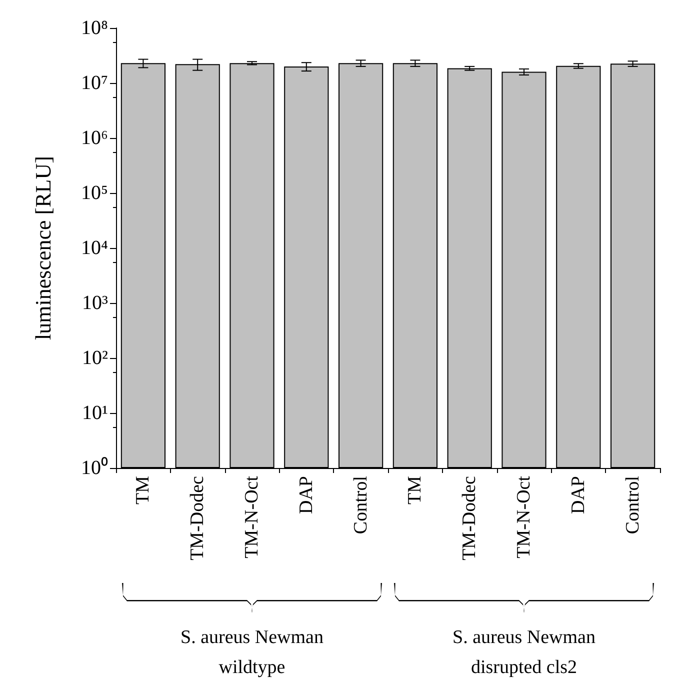 This screenshot has height=689, width=674. Describe the element at coordinates (95, 413) in the screenshot. I see `y-tick-label: 10¹` at that location.